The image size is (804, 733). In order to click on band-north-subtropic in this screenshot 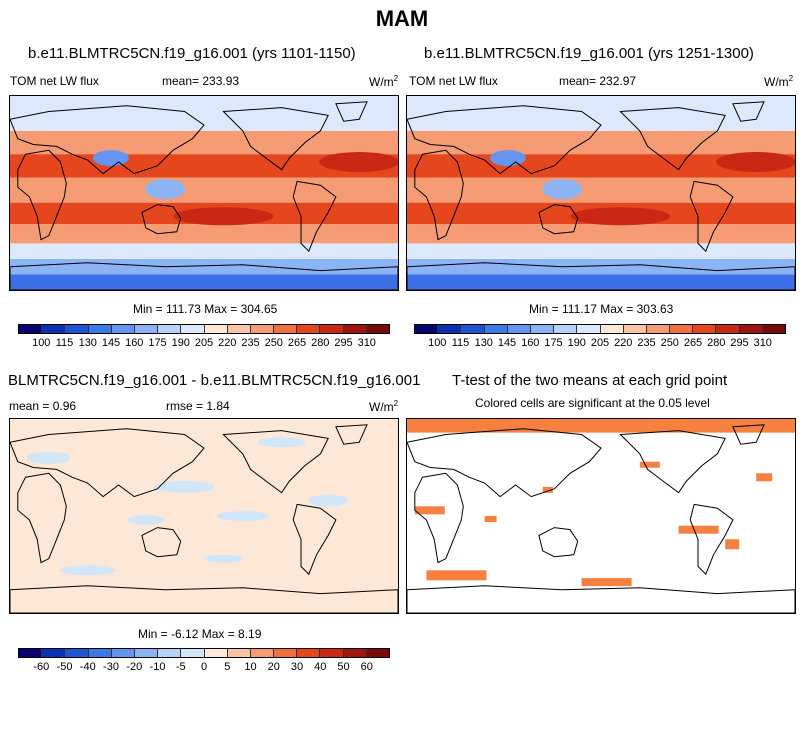, I will do `click(204, 142)`.